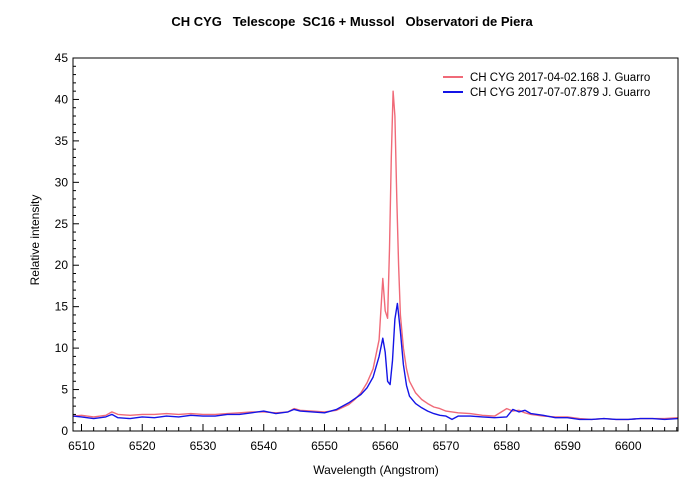 The image size is (700, 500). I want to click on y-tick-label: 10, so click(62, 348).